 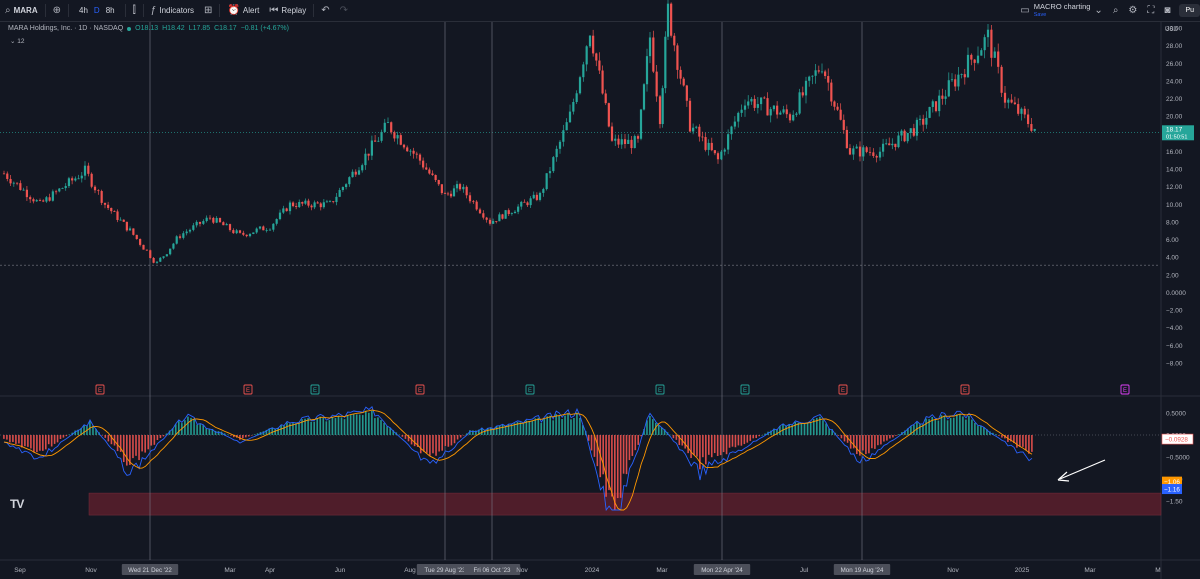 I want to click on timeframe-d: D, so click(x=96, y=10).